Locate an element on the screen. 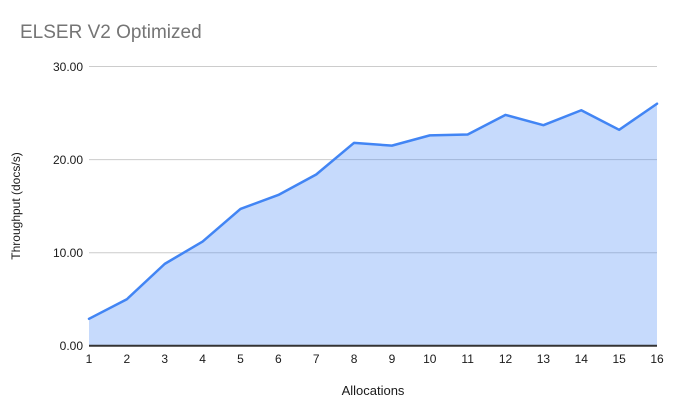 Image resolution: width=677 pixels, height=419 pixels. y-tick-label: 20.00 is located at coordinates (67, 159).